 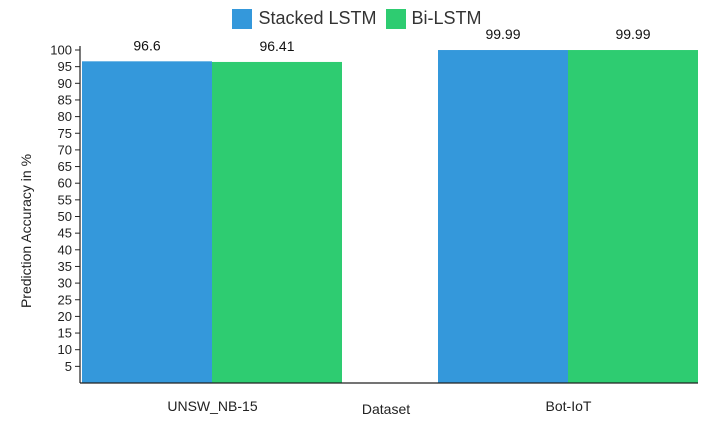 I want to click on y-axis-title: Prediction Accuracy in %, so click(x=26, y=231).